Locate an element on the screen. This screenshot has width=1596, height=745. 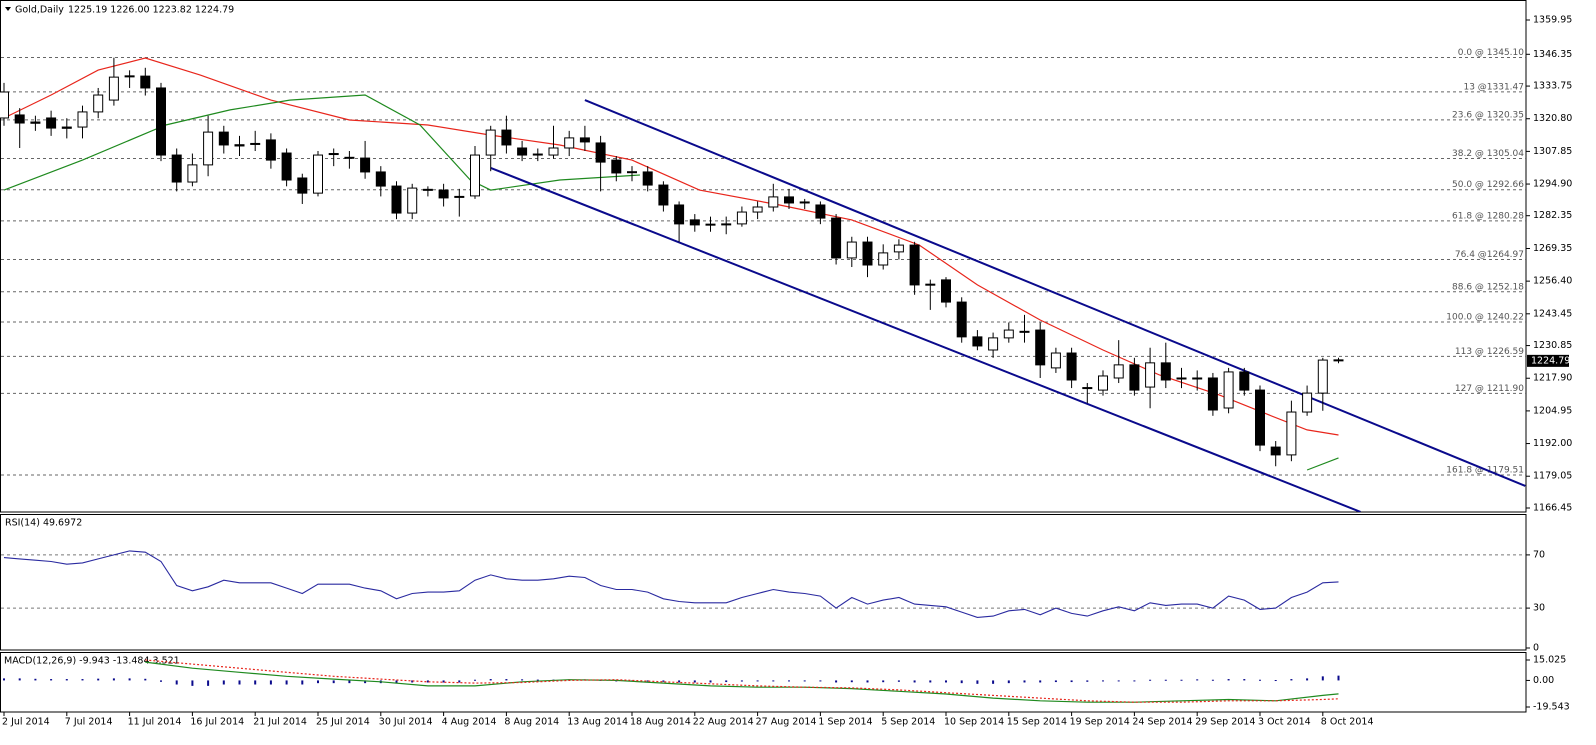
y-tick-label: 1269.35 is located at coordinates (1552, 248).